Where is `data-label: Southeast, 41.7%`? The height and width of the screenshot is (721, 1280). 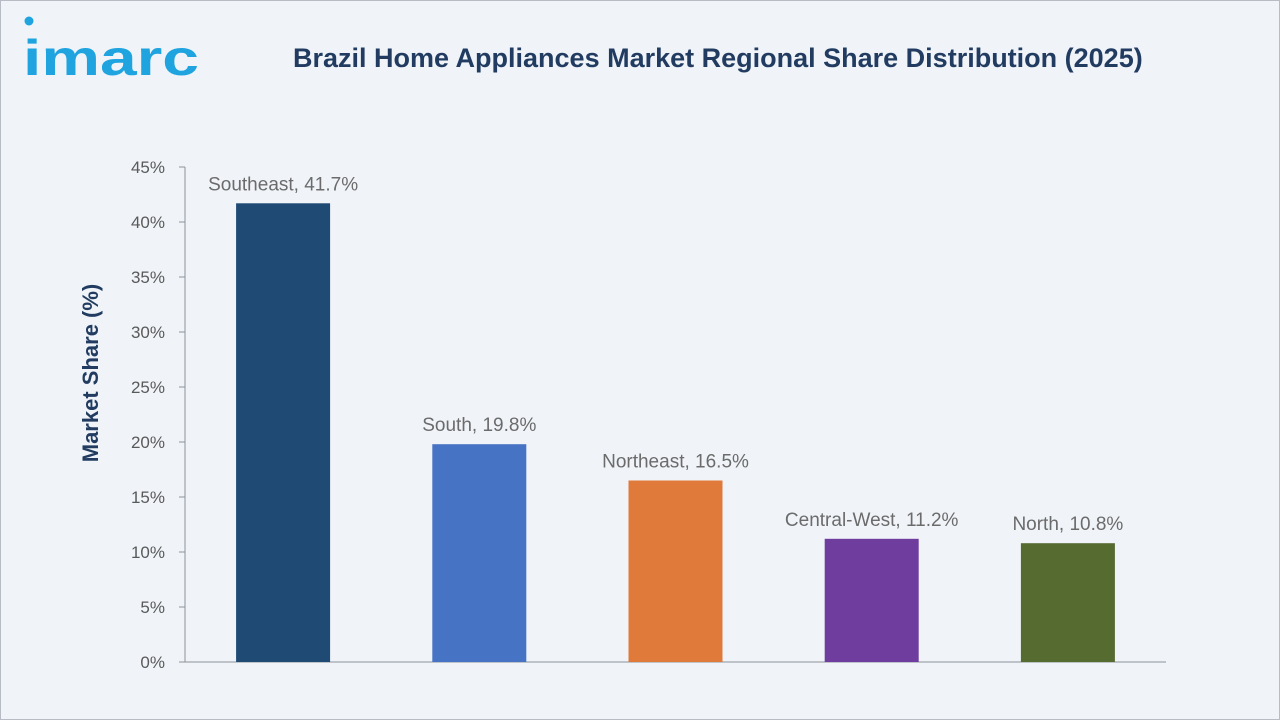
data-label: Southeast, 41.7% is located at coordinates (283, 184).